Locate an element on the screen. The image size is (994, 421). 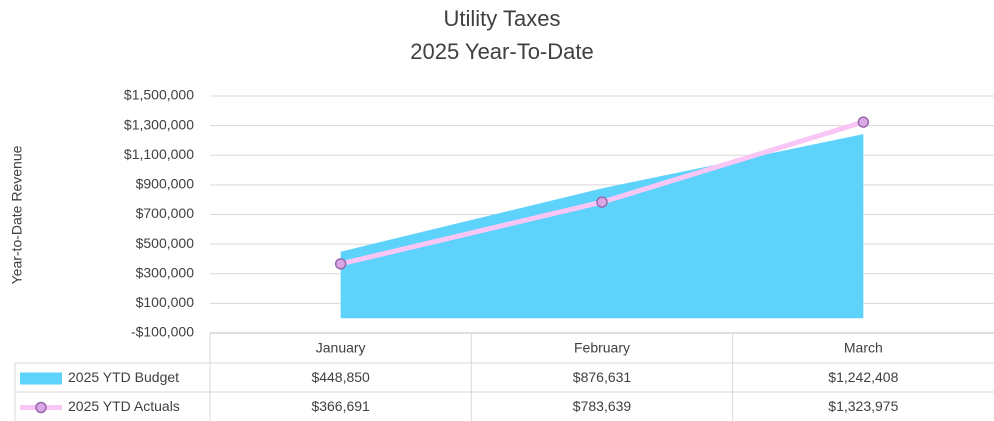
chart-subtitle: 2025 Year-To-Date is located at coordinates (501, 51).